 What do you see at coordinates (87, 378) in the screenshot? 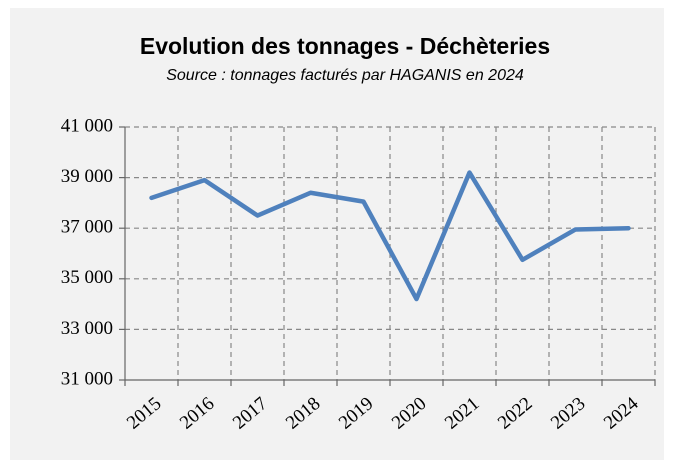
I see `y-tick-label: 31 000` at bounding box center [87, 378].